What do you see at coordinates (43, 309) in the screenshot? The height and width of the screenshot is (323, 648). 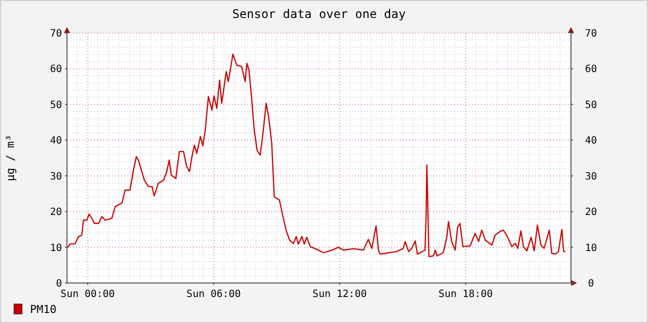 I see `legend-label: PM10` at bounding box center [43, 309].